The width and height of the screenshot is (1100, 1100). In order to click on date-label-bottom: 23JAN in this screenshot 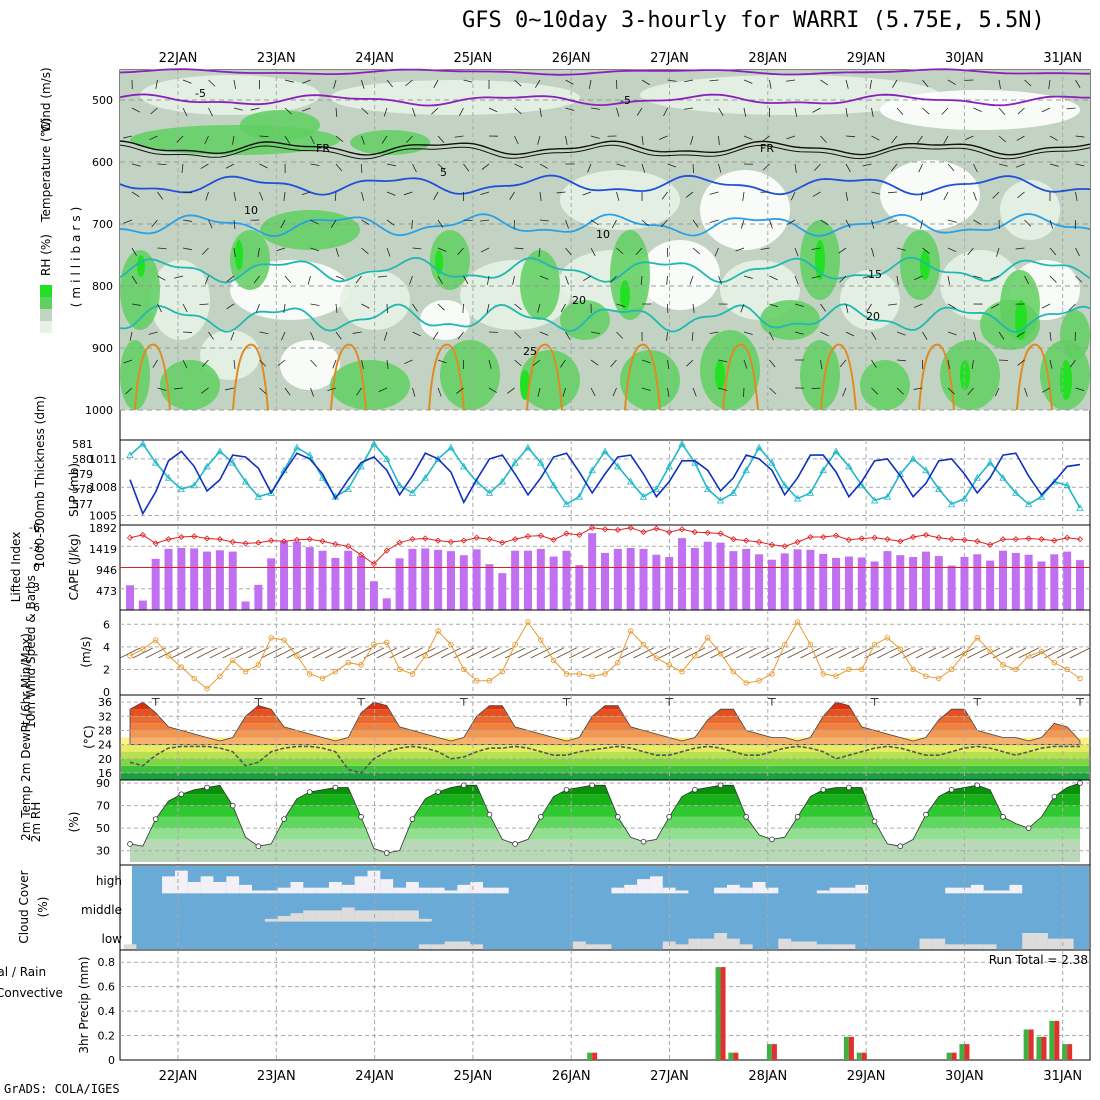, I will do `click(276, 1076)`.